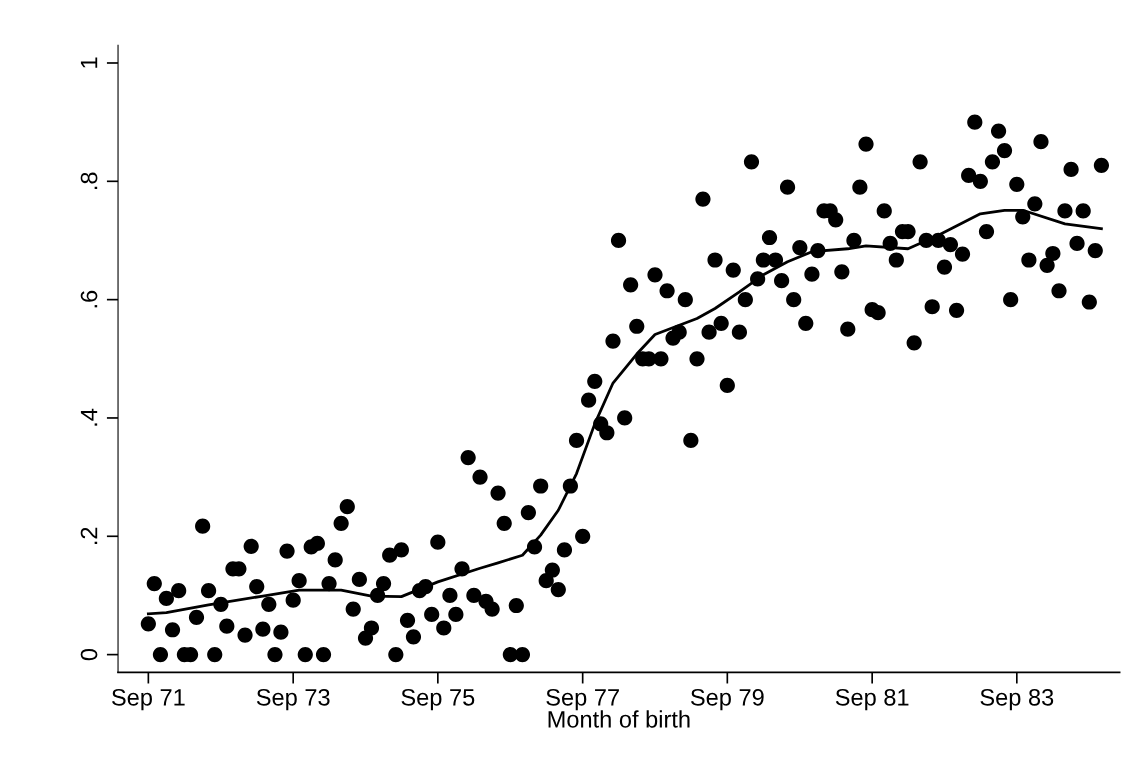  Describe the element at coordinates (619, 719) in the screenshot. I see `x-axis-title: Month of birth` at that location.